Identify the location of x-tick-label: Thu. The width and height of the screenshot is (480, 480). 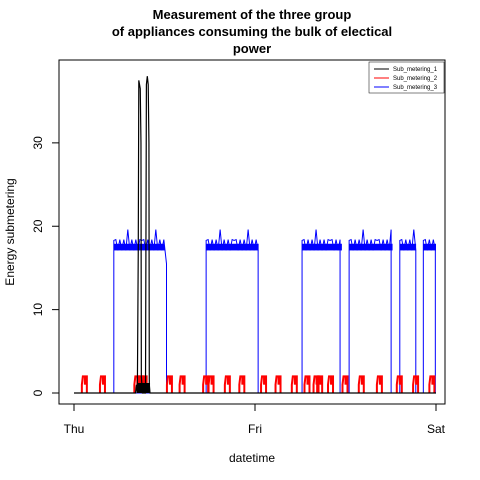
(74, 429).